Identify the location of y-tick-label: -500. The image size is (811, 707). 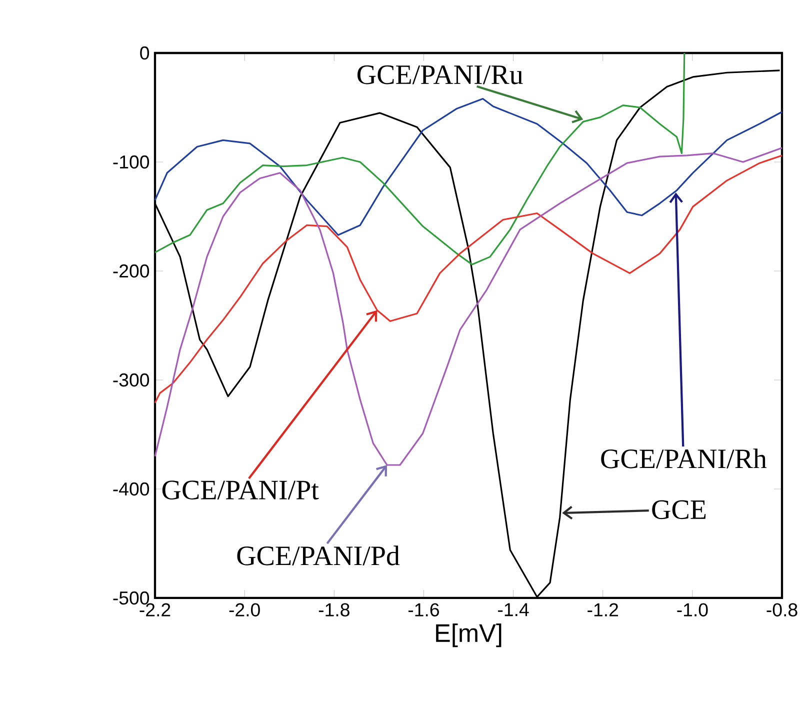
(131, 598).